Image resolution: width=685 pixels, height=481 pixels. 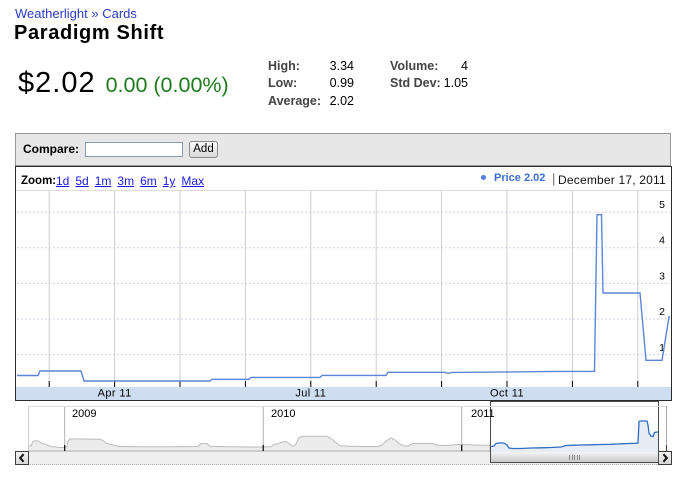 I want to click on svg-text: Oct 11, so click(x=507, y=394).